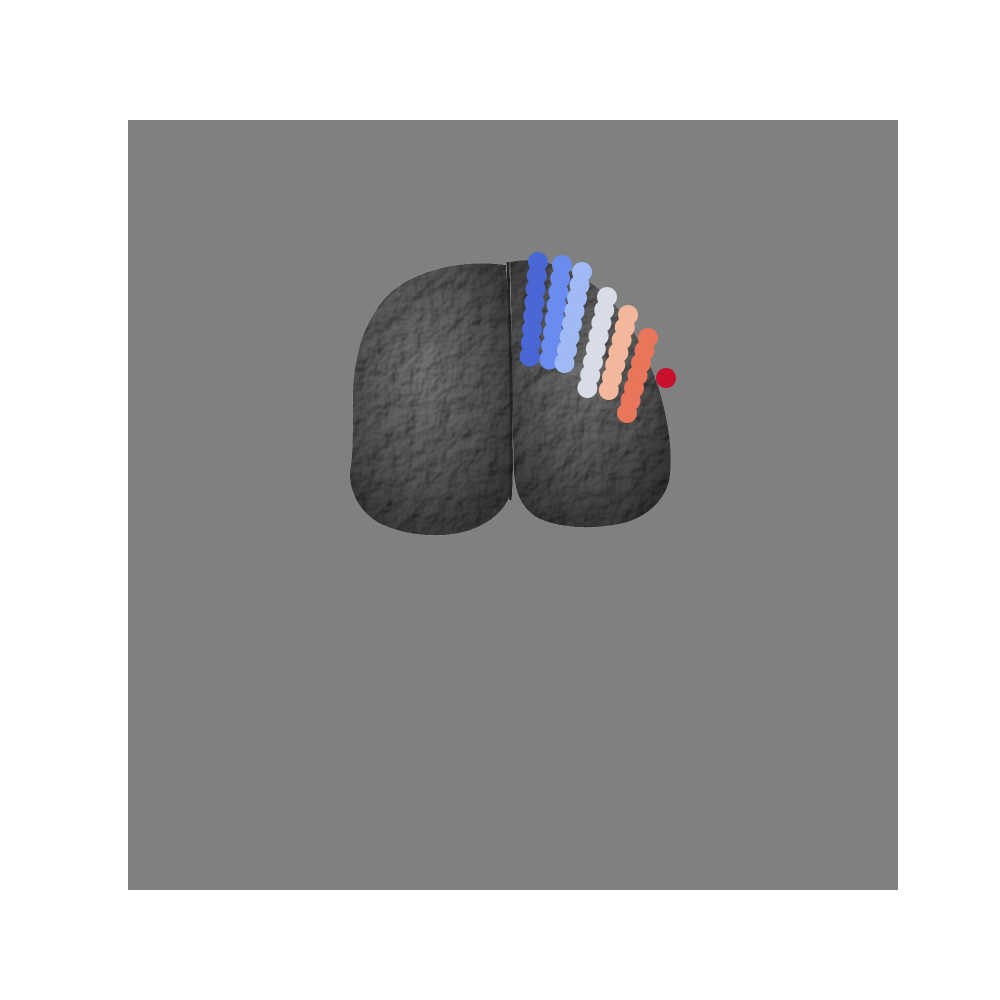 This screenshot has height=1000, width=1000. What do you see at coordinates (597, 337) in the screenshot?
I see `electrode-grid` at bounding box center [597, 337].